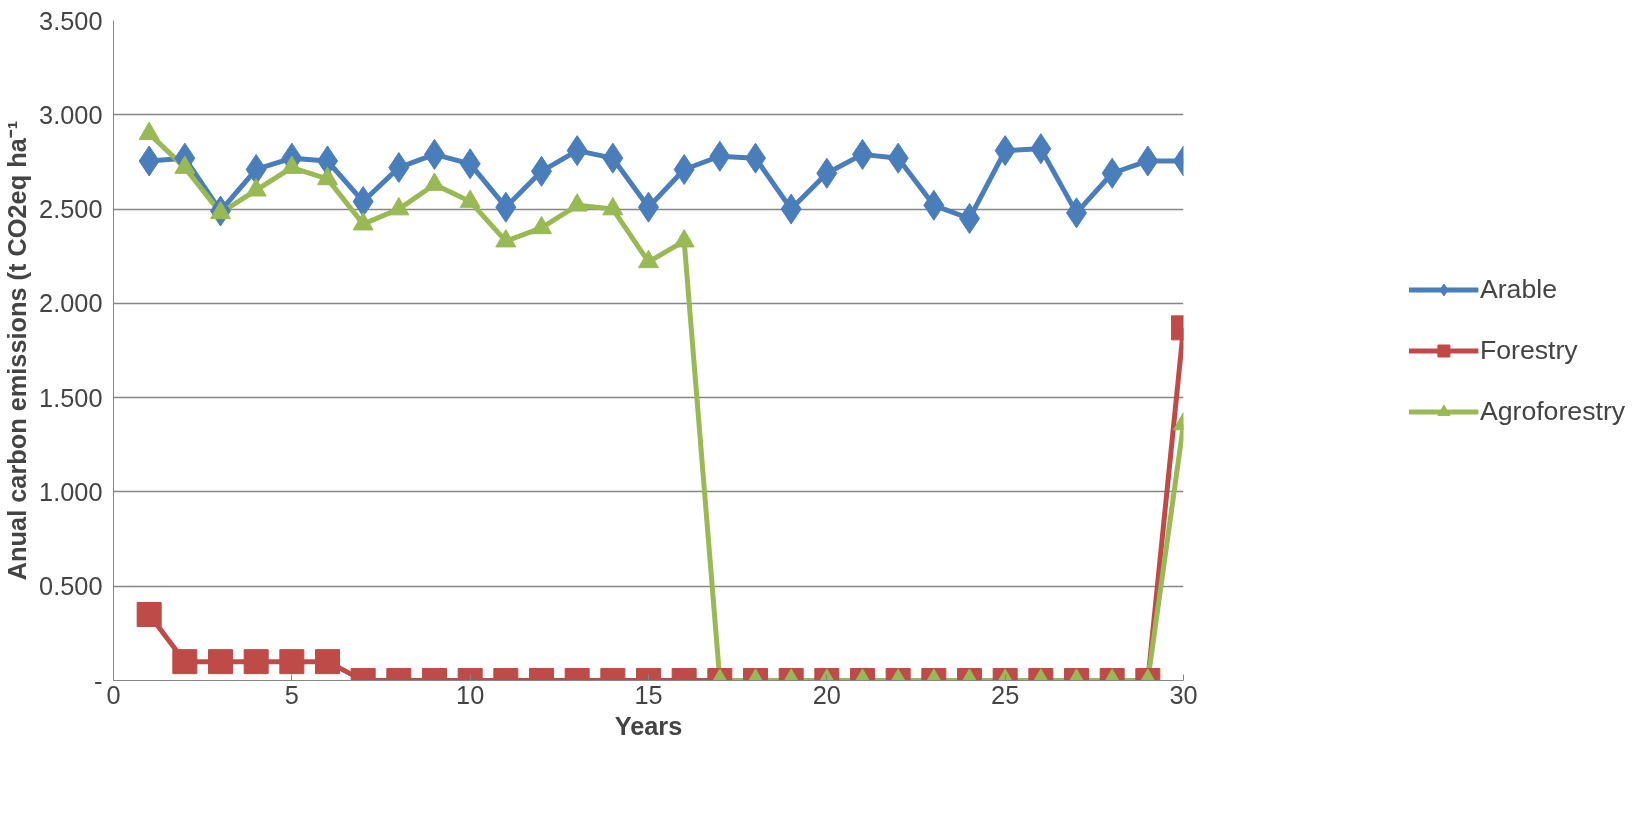 This screenshot has height=836, width=1650. I want to click on y-tick-label: 0.500, so click(71, 586).